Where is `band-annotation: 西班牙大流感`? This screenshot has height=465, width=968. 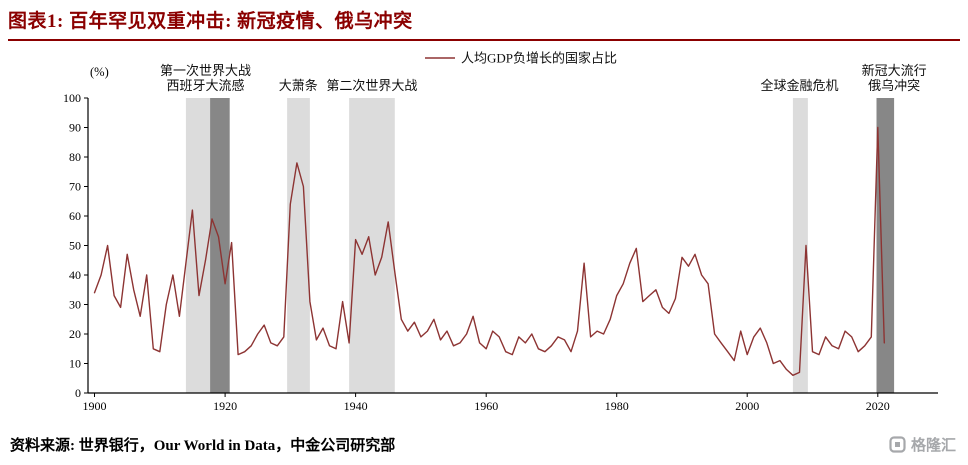 band-annotation: 西班牙大流感 is located at coordinates (205, 85).